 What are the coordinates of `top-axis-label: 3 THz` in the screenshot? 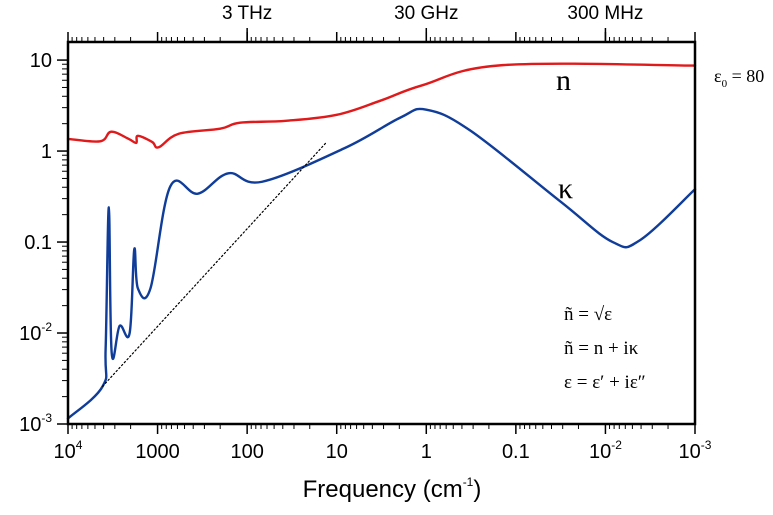 It's located at (247, 13).